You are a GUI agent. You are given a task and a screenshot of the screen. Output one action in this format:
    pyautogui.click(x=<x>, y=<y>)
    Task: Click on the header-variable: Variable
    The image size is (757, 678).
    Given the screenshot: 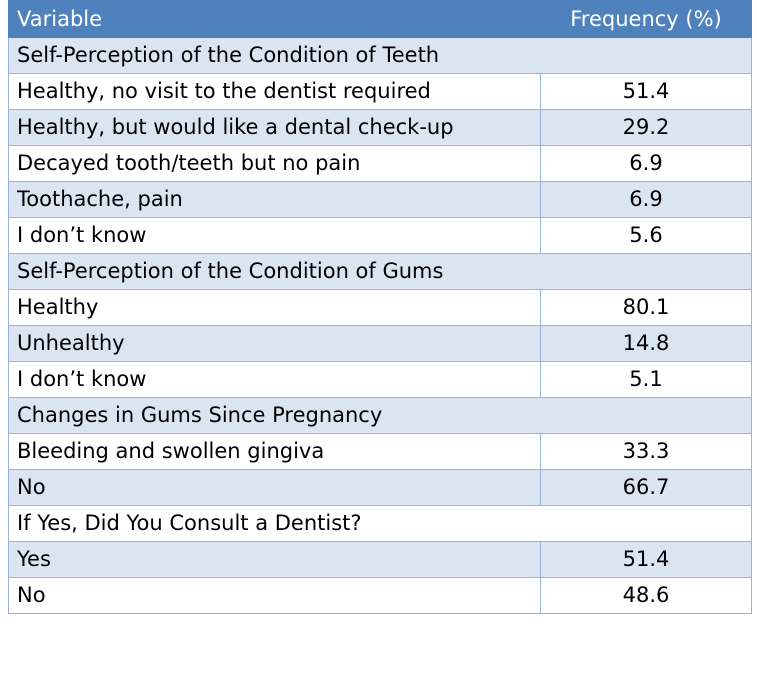 What is the action you would take?
    pyautogui.click(x=274, y=19)
    